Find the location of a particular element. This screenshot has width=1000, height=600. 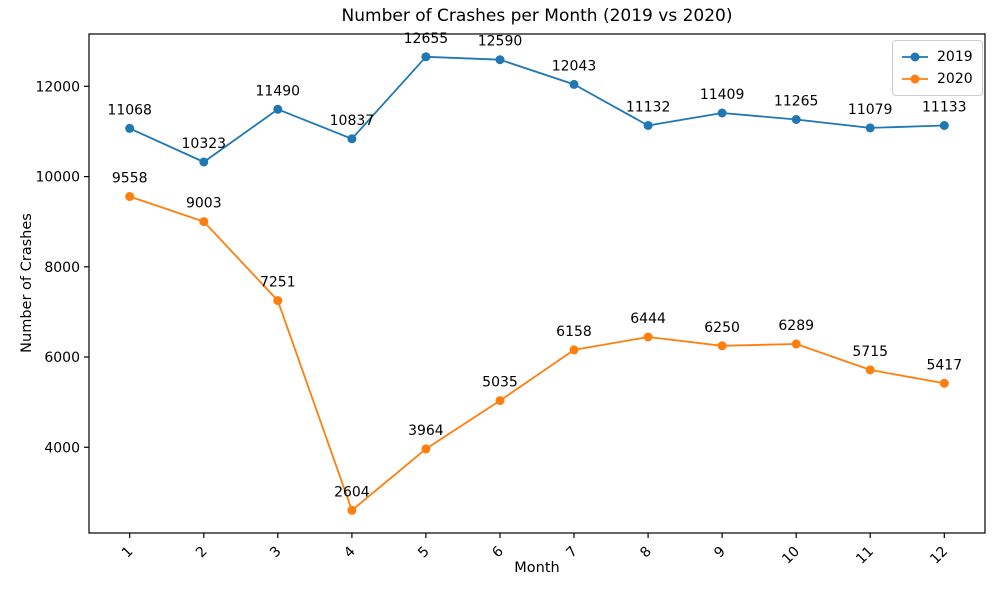

point-label: 5715 is located at coordinates (870, 352).